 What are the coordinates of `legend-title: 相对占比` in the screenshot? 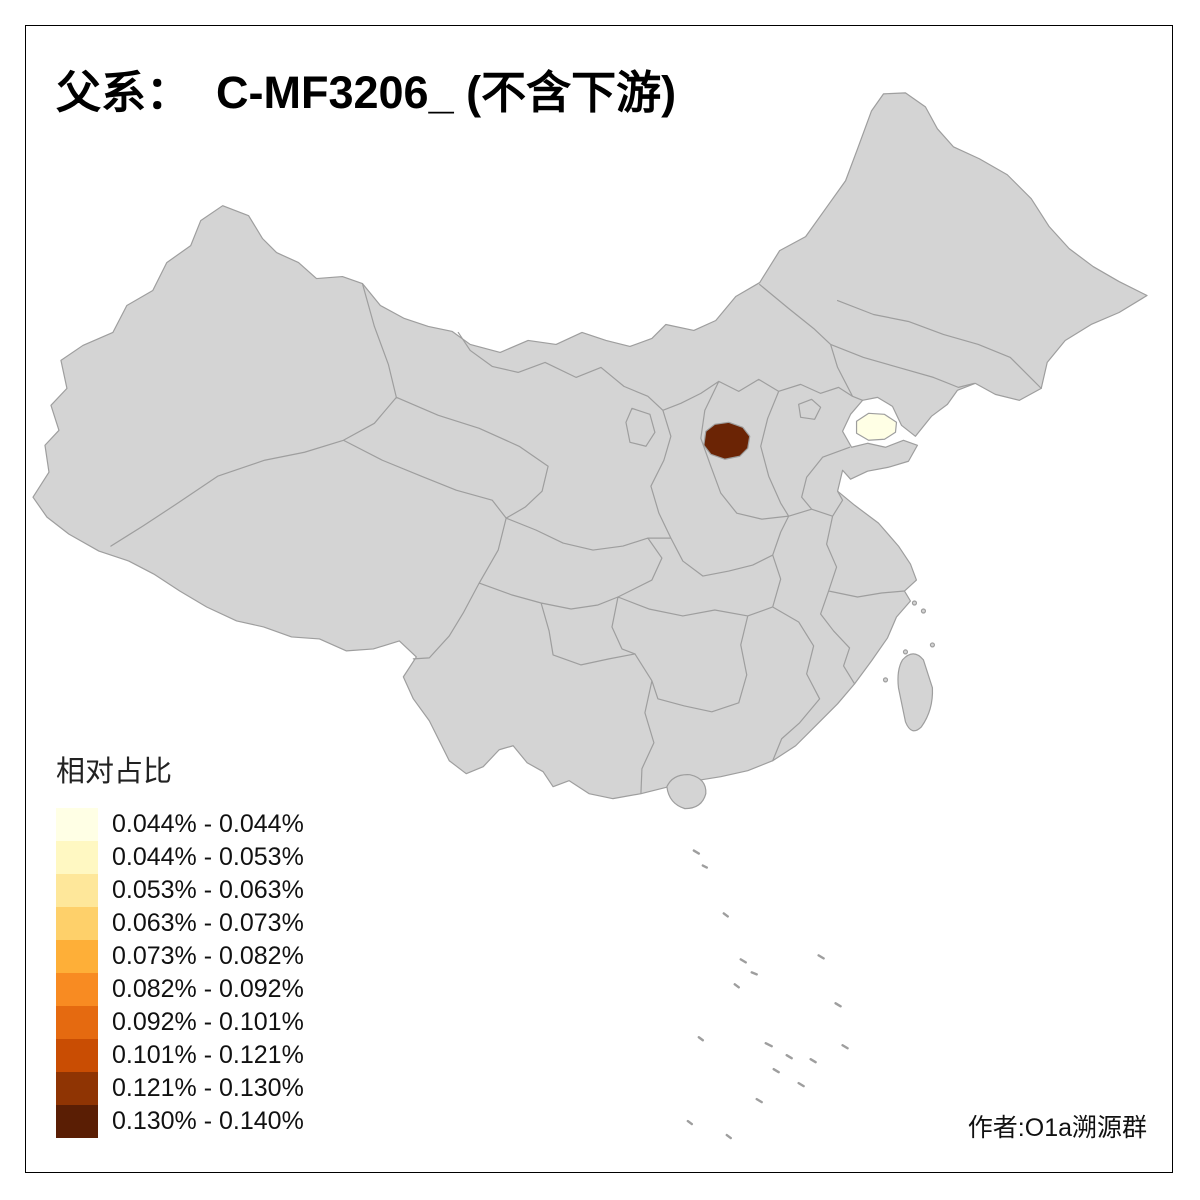 It's located at (114, 772).